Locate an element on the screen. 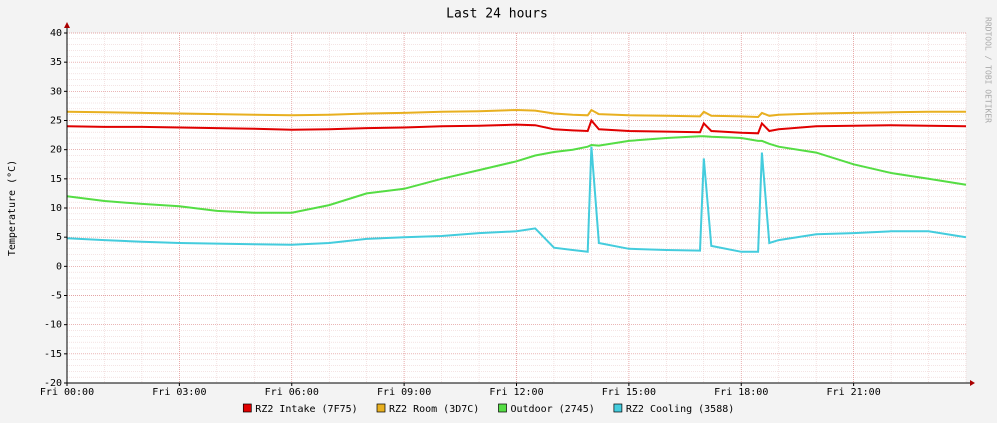 This screenshot has height=423, width=997. y-tick-label: 40 is located at coordinates (56, 33).